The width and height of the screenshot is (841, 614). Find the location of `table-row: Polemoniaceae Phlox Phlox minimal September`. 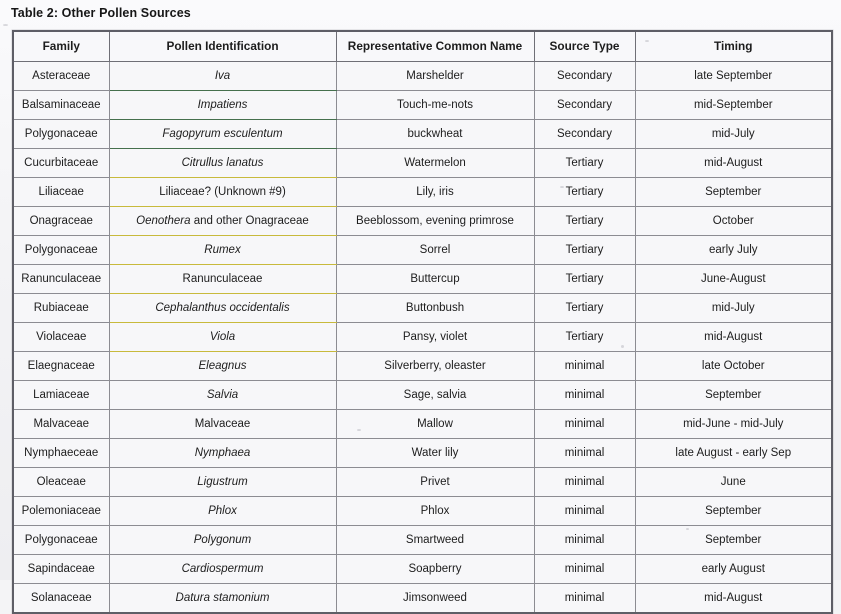

table-row: Polemoniaceae Phlox Phlox minimal September is located at coordinates (422, 511).